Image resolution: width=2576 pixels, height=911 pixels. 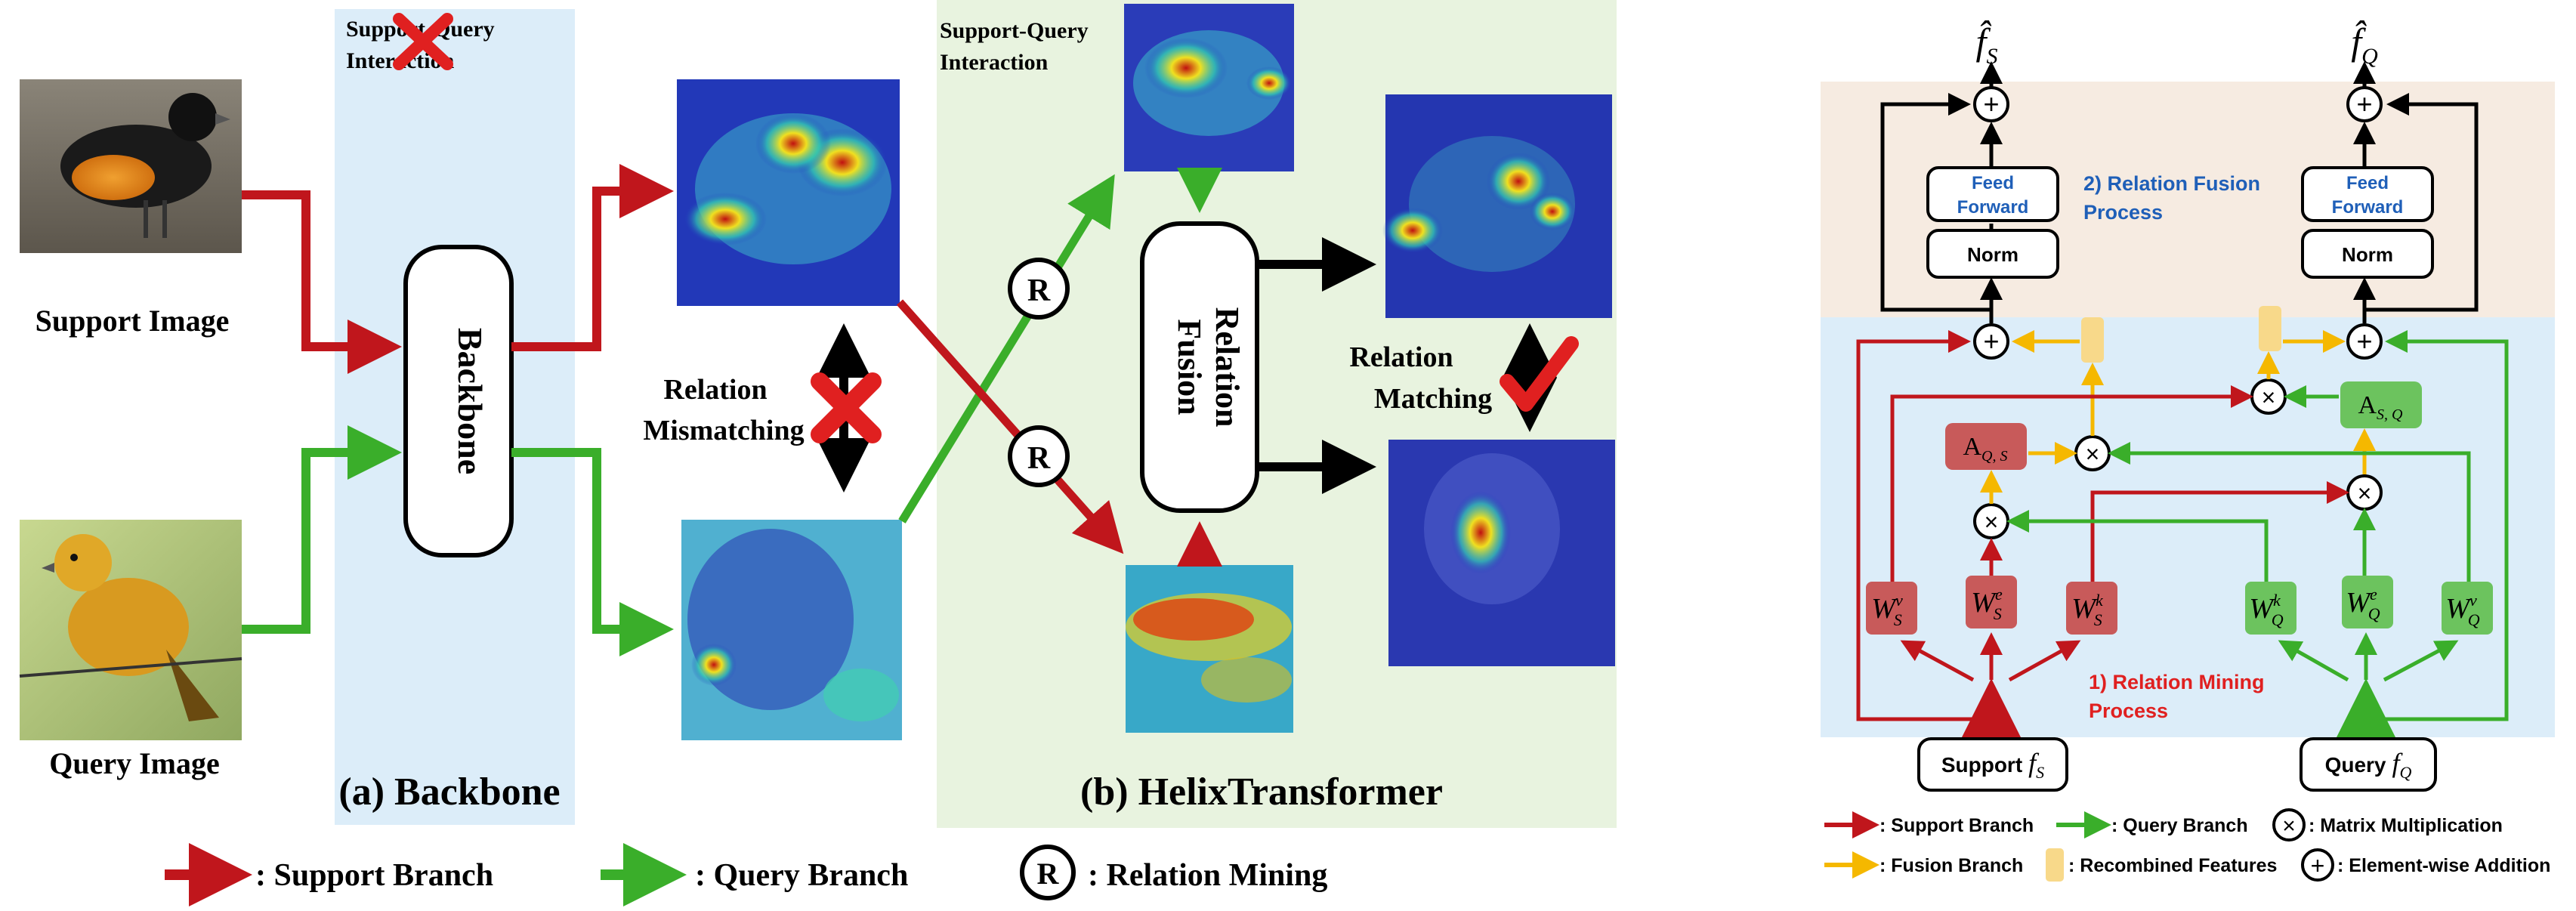 I want to click on arrow-s-to-wsk, so click(x=2044, y=661).